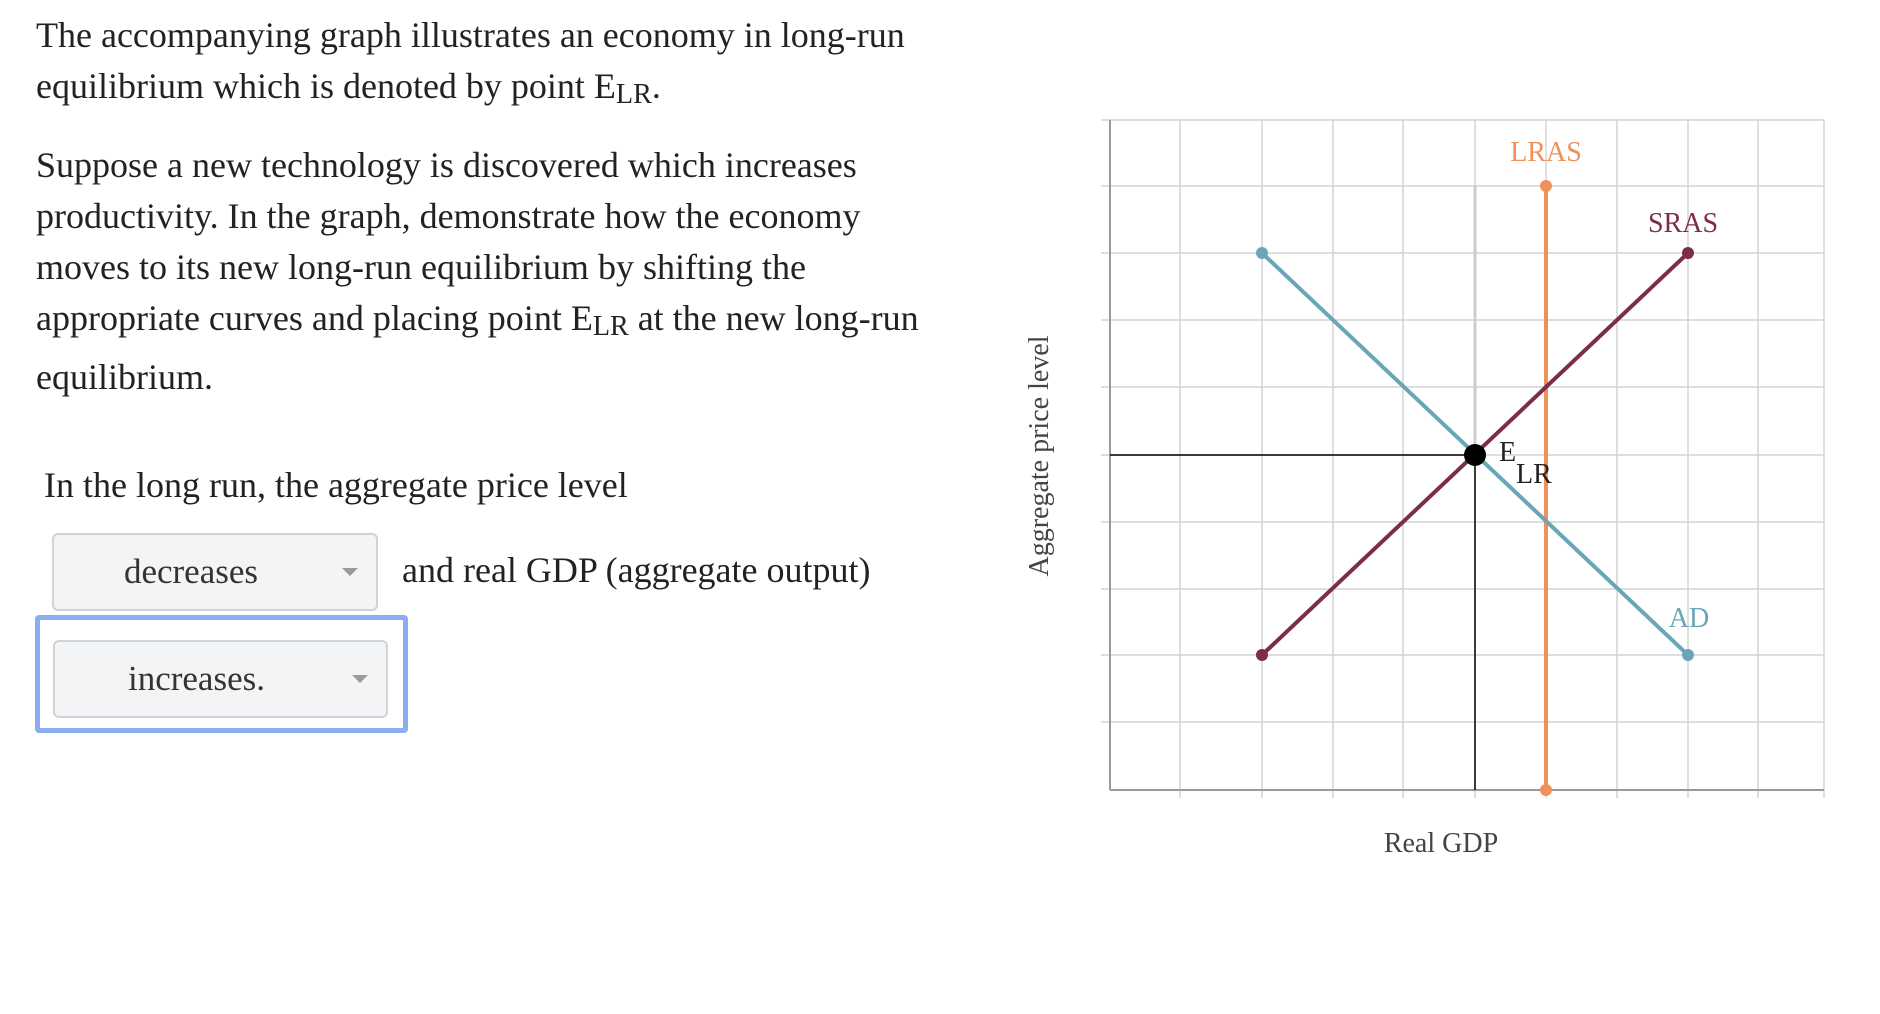  What do you see at coordinates (1534, 474) in the screenshot?
I see `elr-label-subscript: LR` at bounding box center [1534, 474].